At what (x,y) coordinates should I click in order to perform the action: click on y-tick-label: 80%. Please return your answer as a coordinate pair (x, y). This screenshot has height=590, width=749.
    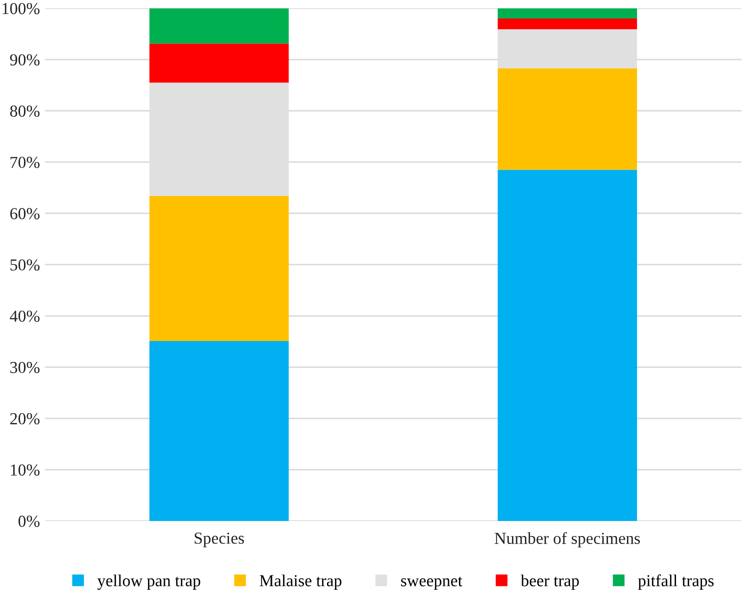
    Looking at the image, I should click on (25, 111).